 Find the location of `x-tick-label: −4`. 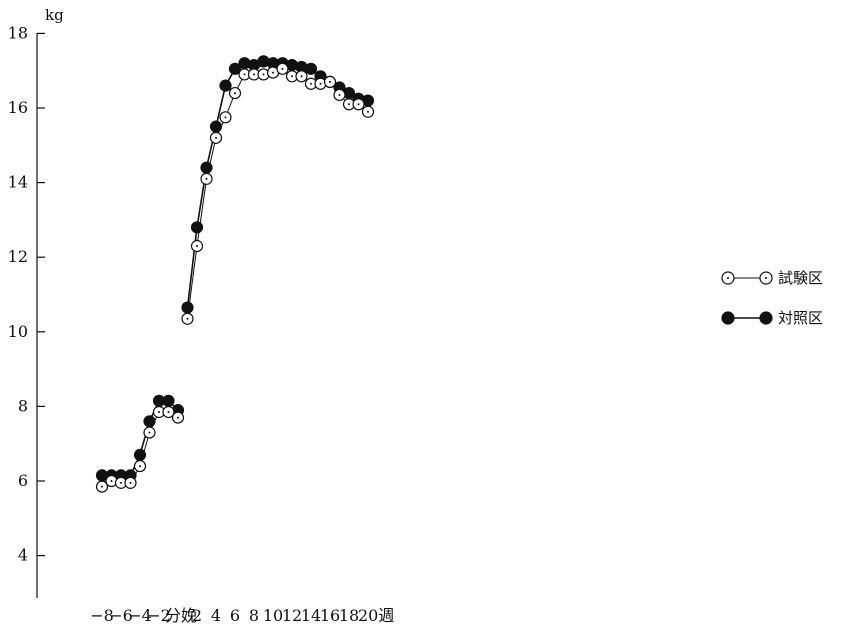

x-tick-label: −4 is located at coordinates (140, 615).